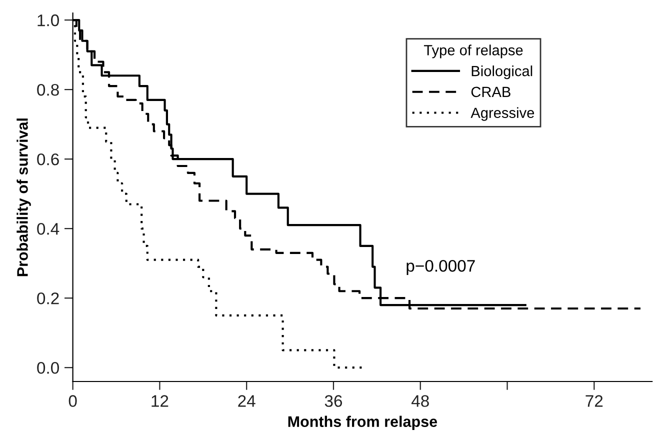  What do you see at coordinates (48, 90) in the screenshot?
I see `y-tick-label: 0.8` at bounding box center [48, 90].